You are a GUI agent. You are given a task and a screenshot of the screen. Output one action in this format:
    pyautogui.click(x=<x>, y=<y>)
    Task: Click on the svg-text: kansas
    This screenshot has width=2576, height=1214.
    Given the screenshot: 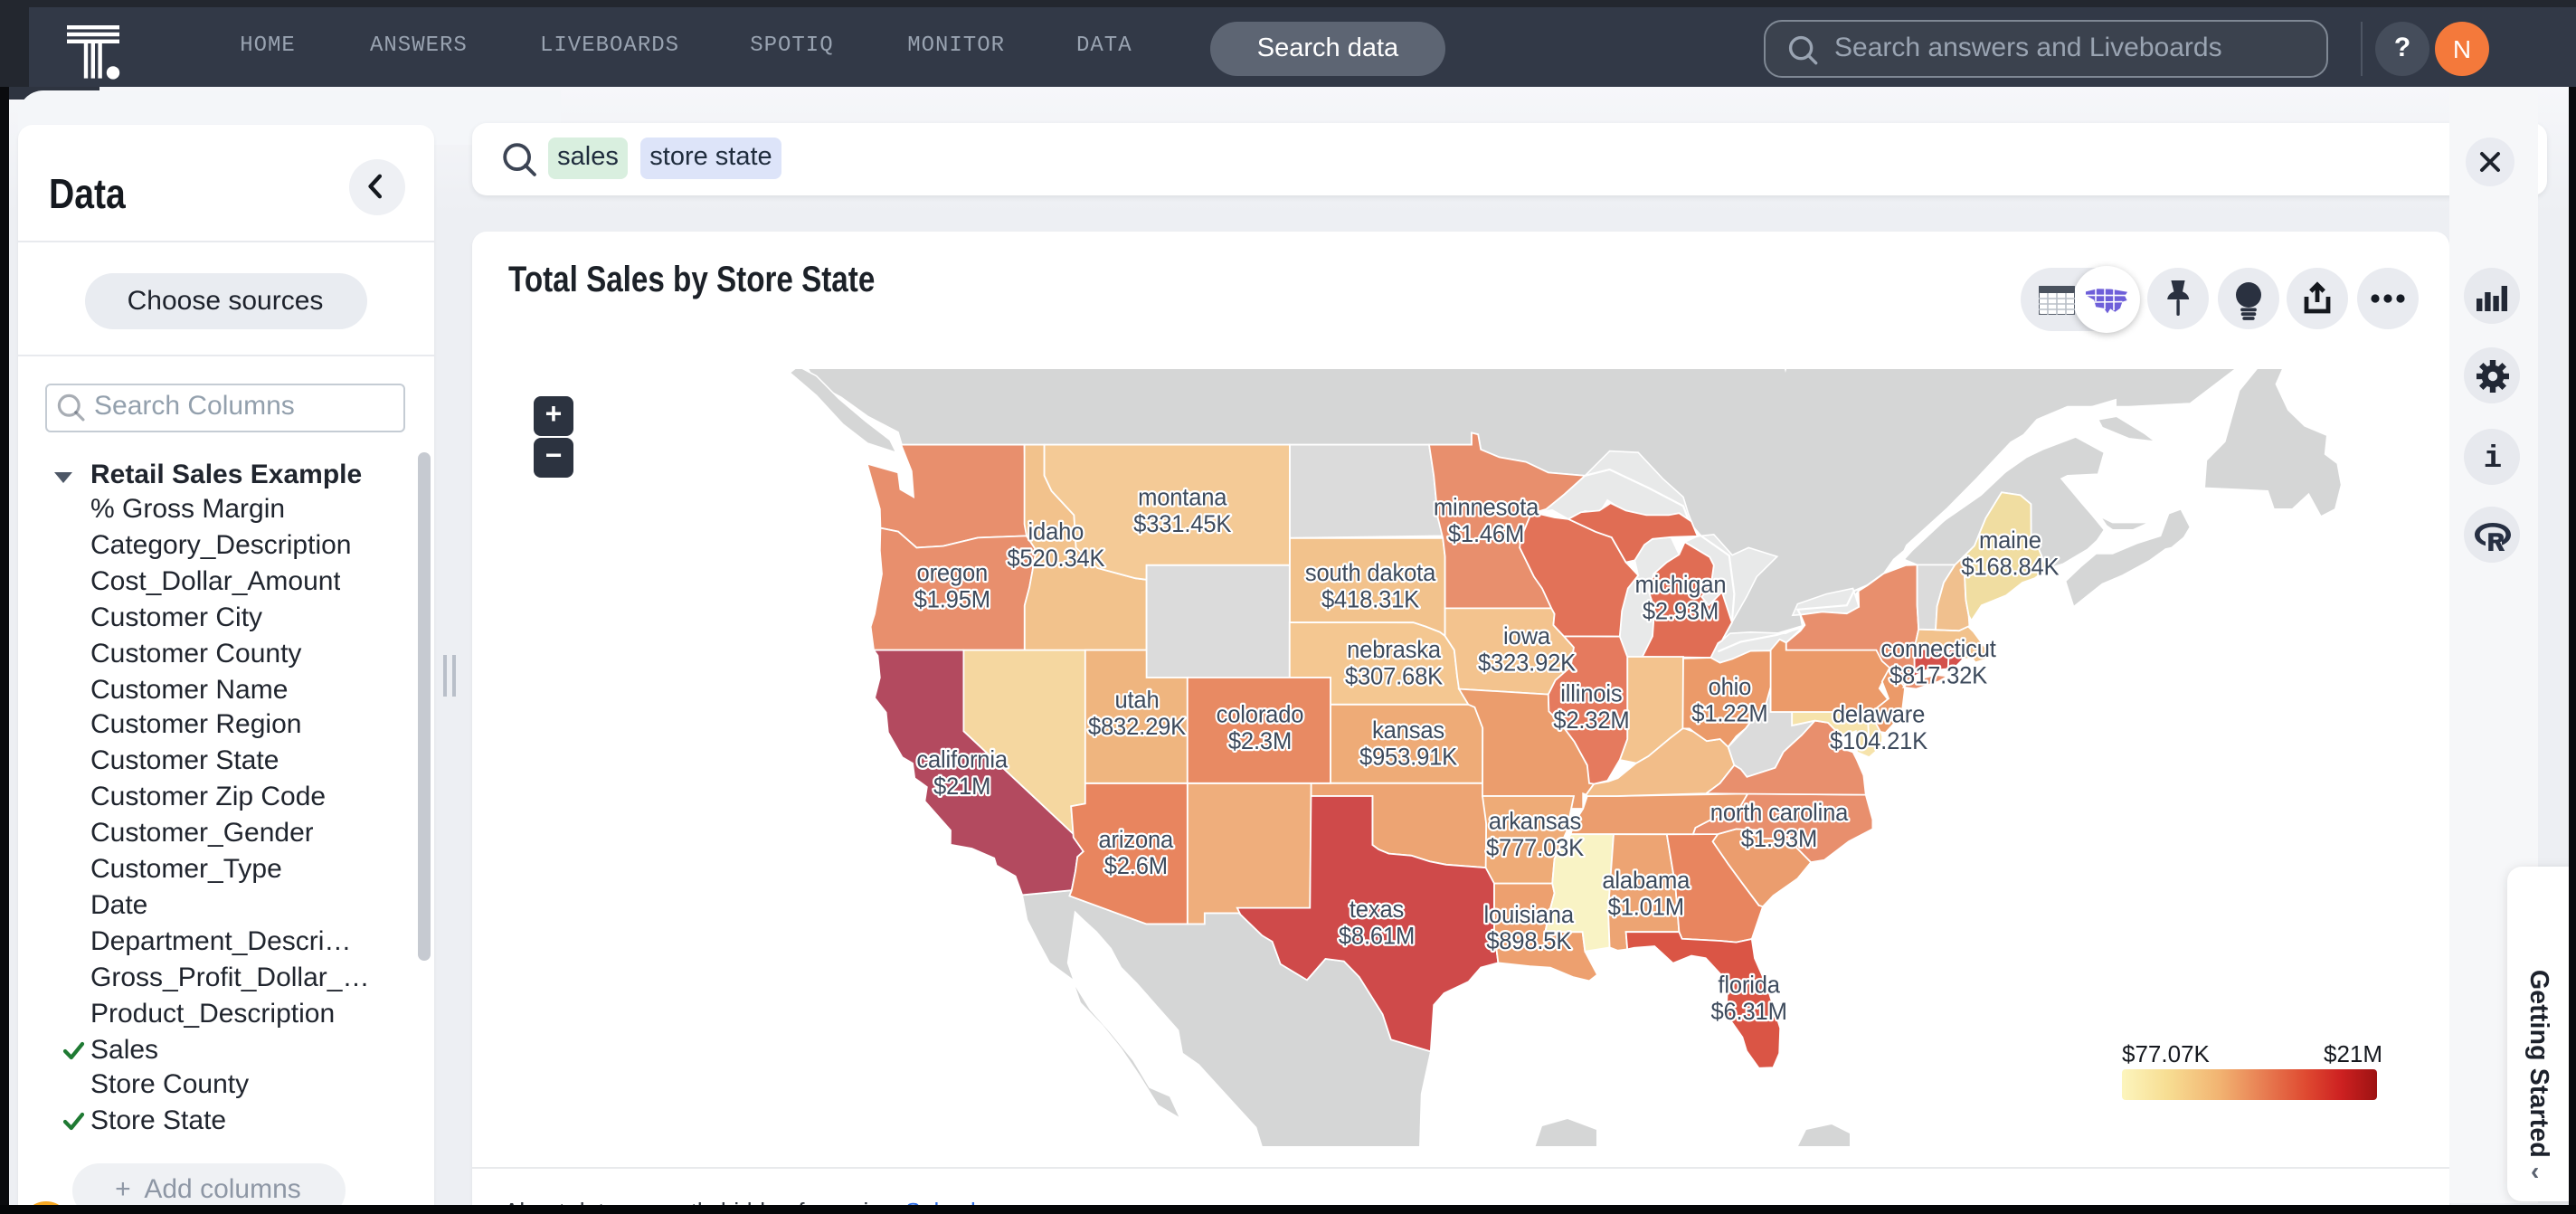 What is the action you would take?
    pyautogui.click(x=1407, y=729)
    